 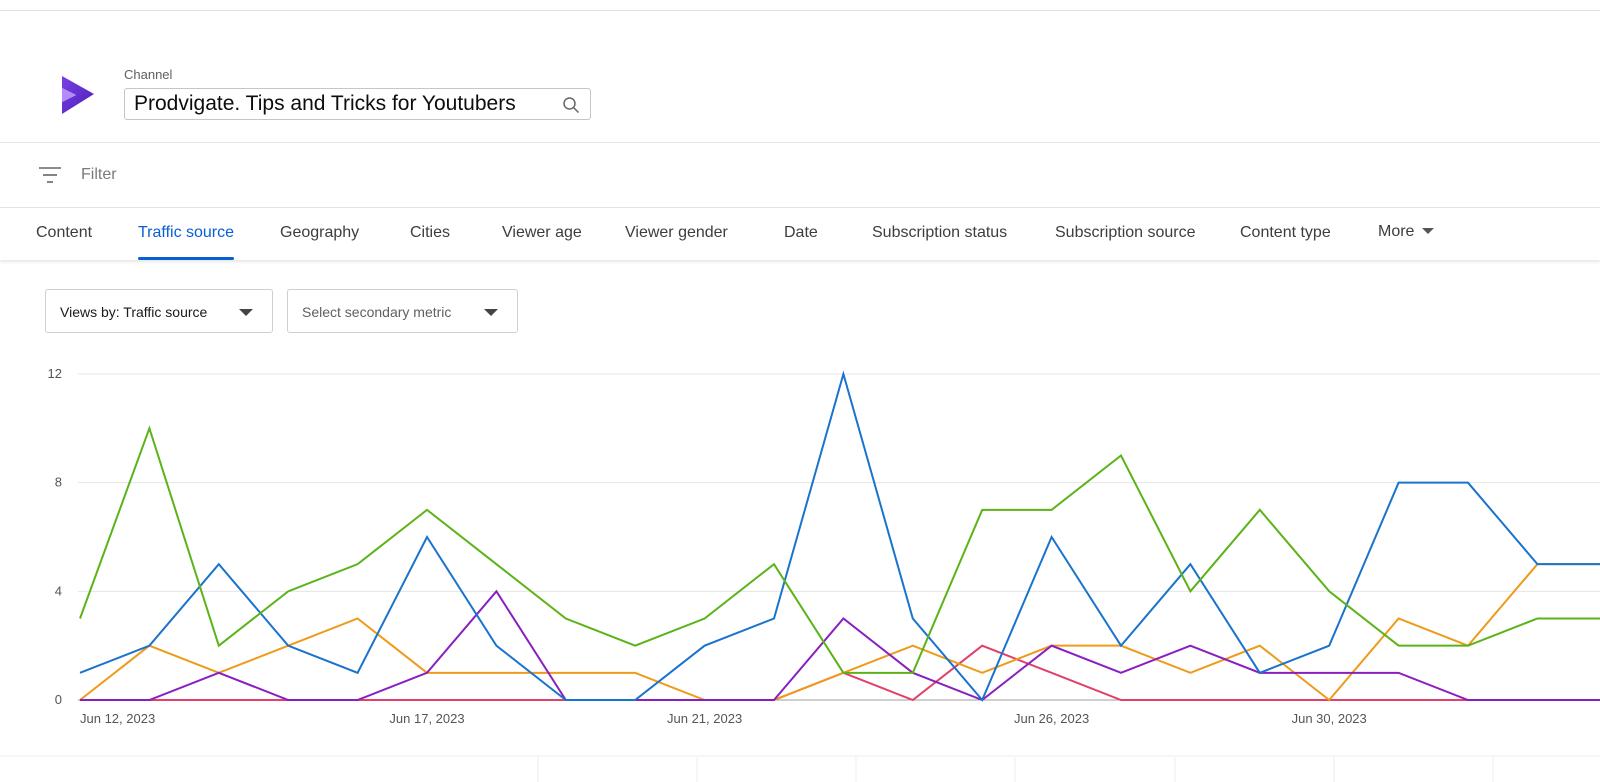 What do you see at coordinates (704, 718) in the screenshot?
I see `x-tick-label: Jun 21, 2023` at bounding box center [704, 718].